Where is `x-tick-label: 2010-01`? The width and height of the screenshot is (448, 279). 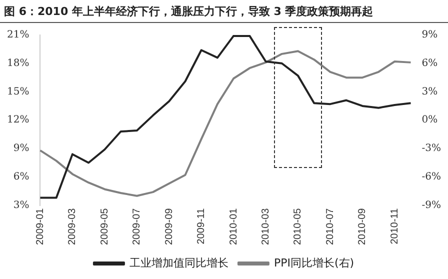
x-tick-label: 2010-01 is located at coordinates (234, 227).